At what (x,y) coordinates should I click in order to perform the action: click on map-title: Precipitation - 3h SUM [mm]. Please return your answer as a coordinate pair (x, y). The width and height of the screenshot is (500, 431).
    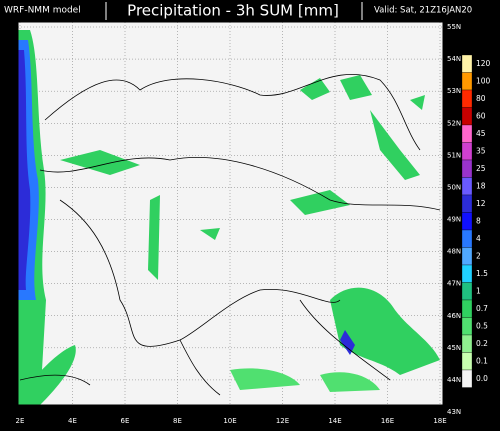
    Looking at the image, I should click on (233, 11).